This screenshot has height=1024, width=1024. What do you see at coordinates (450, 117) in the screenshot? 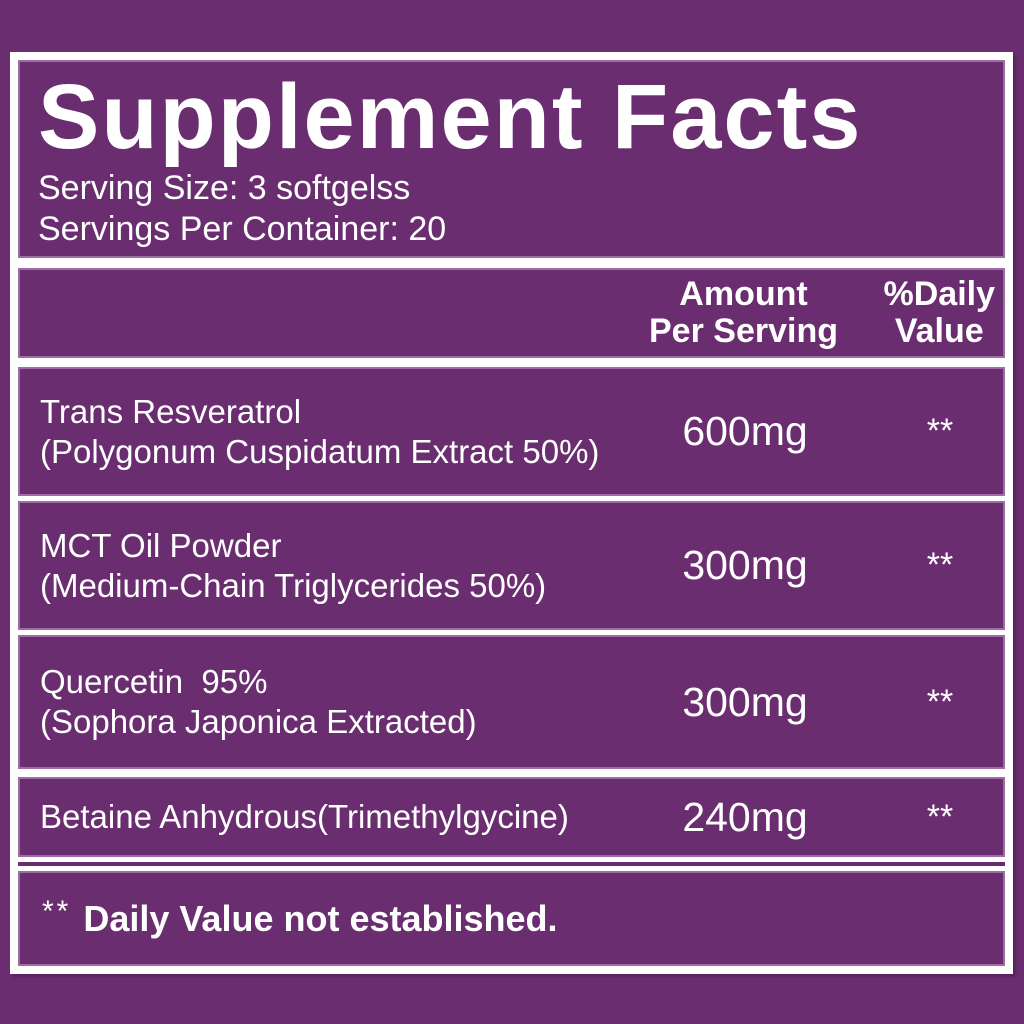
I see `panel-title: Supplement Facts` at bounding box center [450, 117].